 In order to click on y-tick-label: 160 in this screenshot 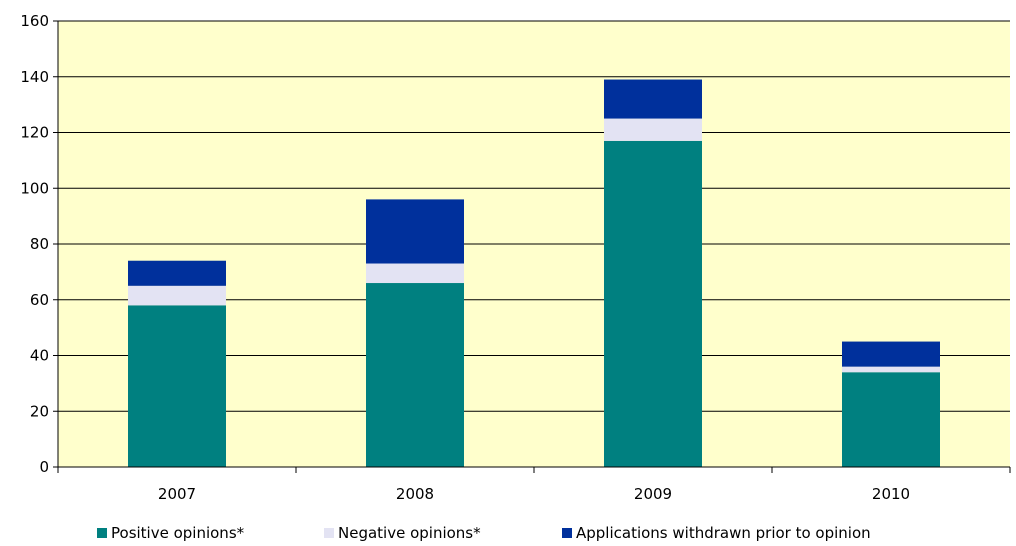, I will do `click(34, 21)`.